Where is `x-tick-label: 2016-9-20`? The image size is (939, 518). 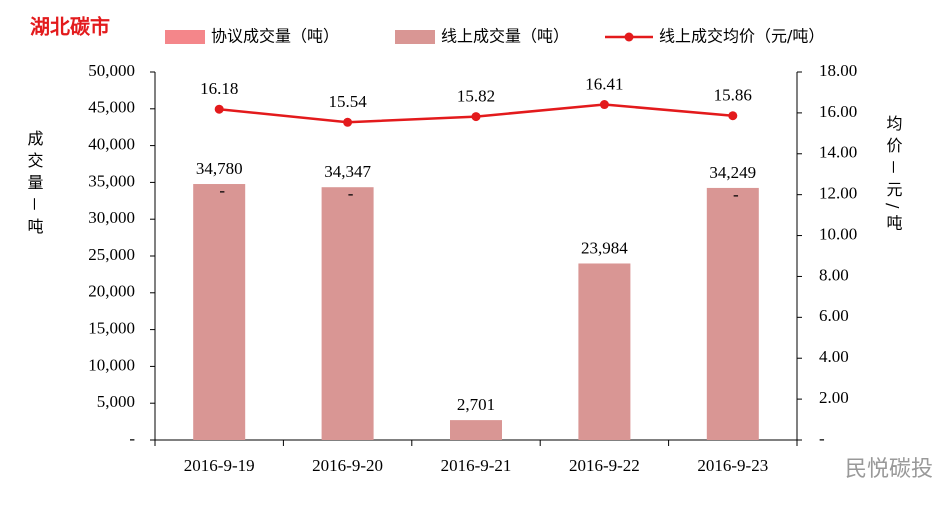
x-tick-label: 2016-9-20 is located at coordinates (347, 465).